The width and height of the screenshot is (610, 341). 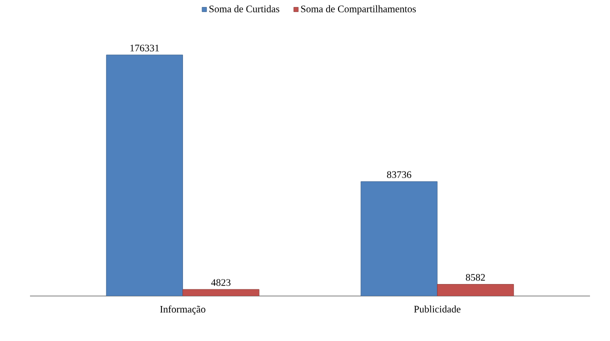 What do you see at coordinates (437, 309) in the screenshot?
I see `x-tick-label: Publicidade` at bounding box center [437, 309].